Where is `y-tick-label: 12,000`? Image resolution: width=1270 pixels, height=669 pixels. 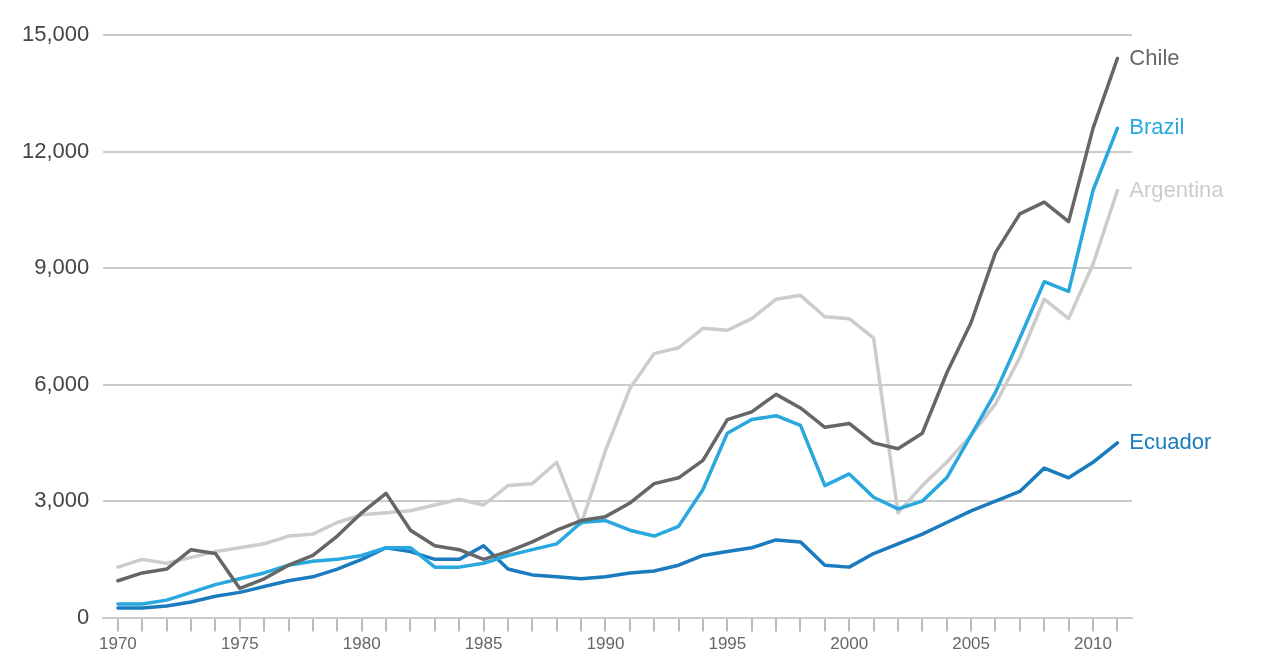
y-tick-label: 12,000 is located at coordinates (55, 150).